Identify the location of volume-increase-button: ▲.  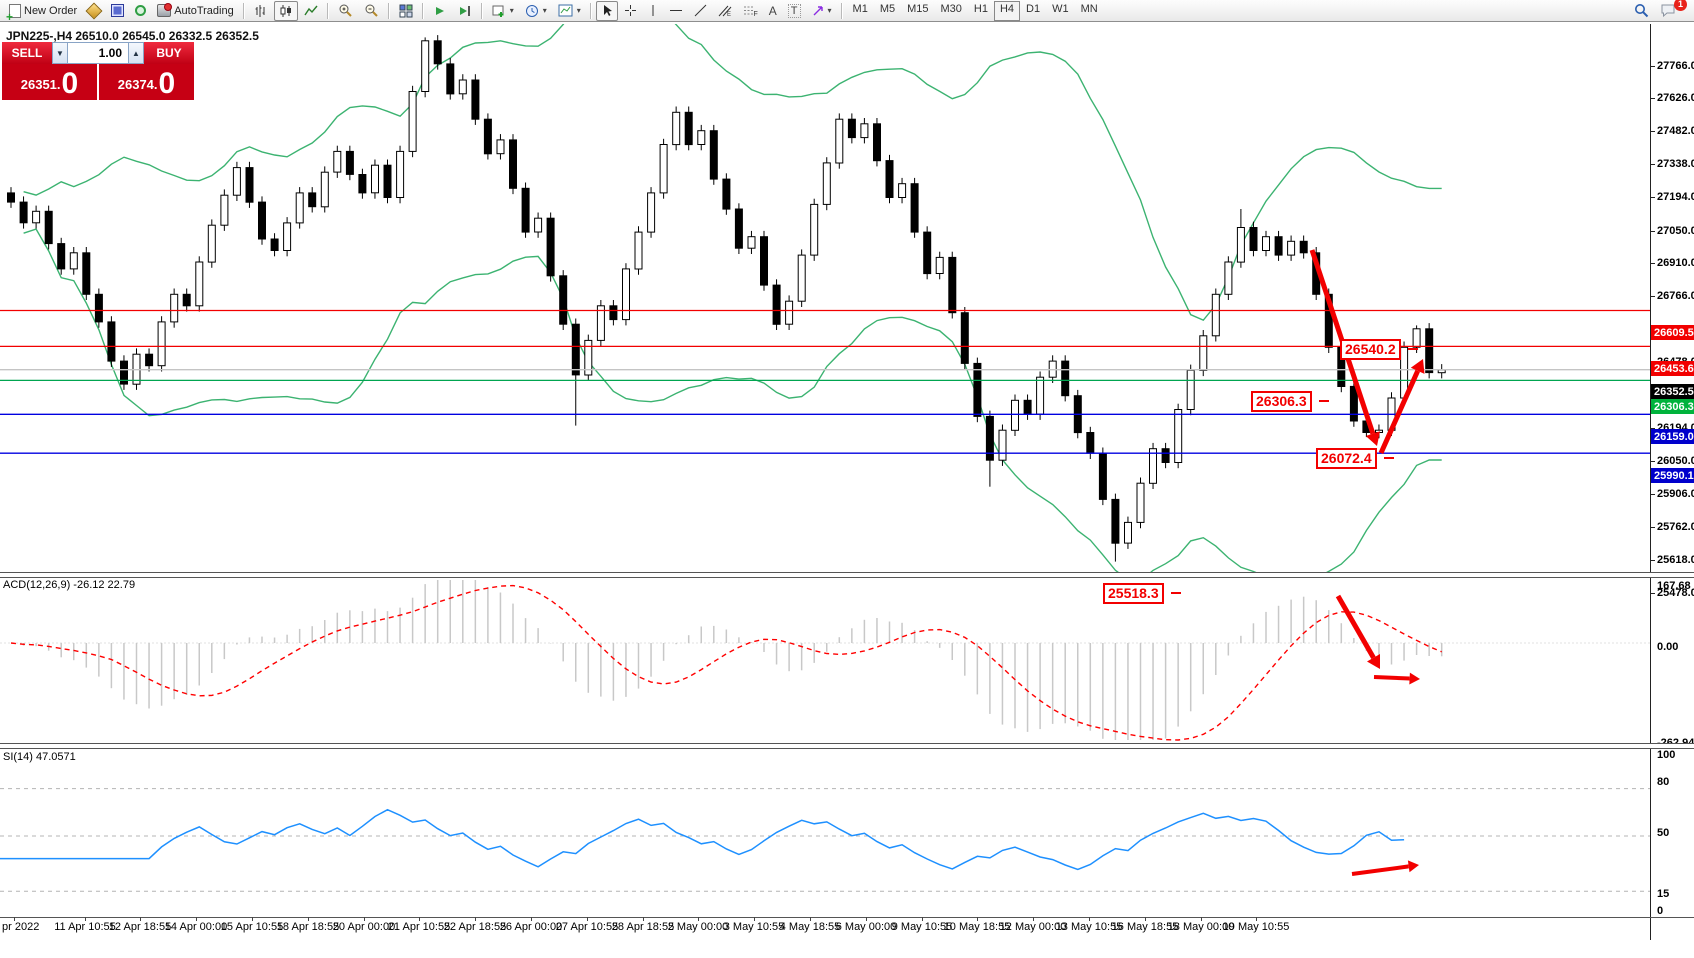
(136, 53).